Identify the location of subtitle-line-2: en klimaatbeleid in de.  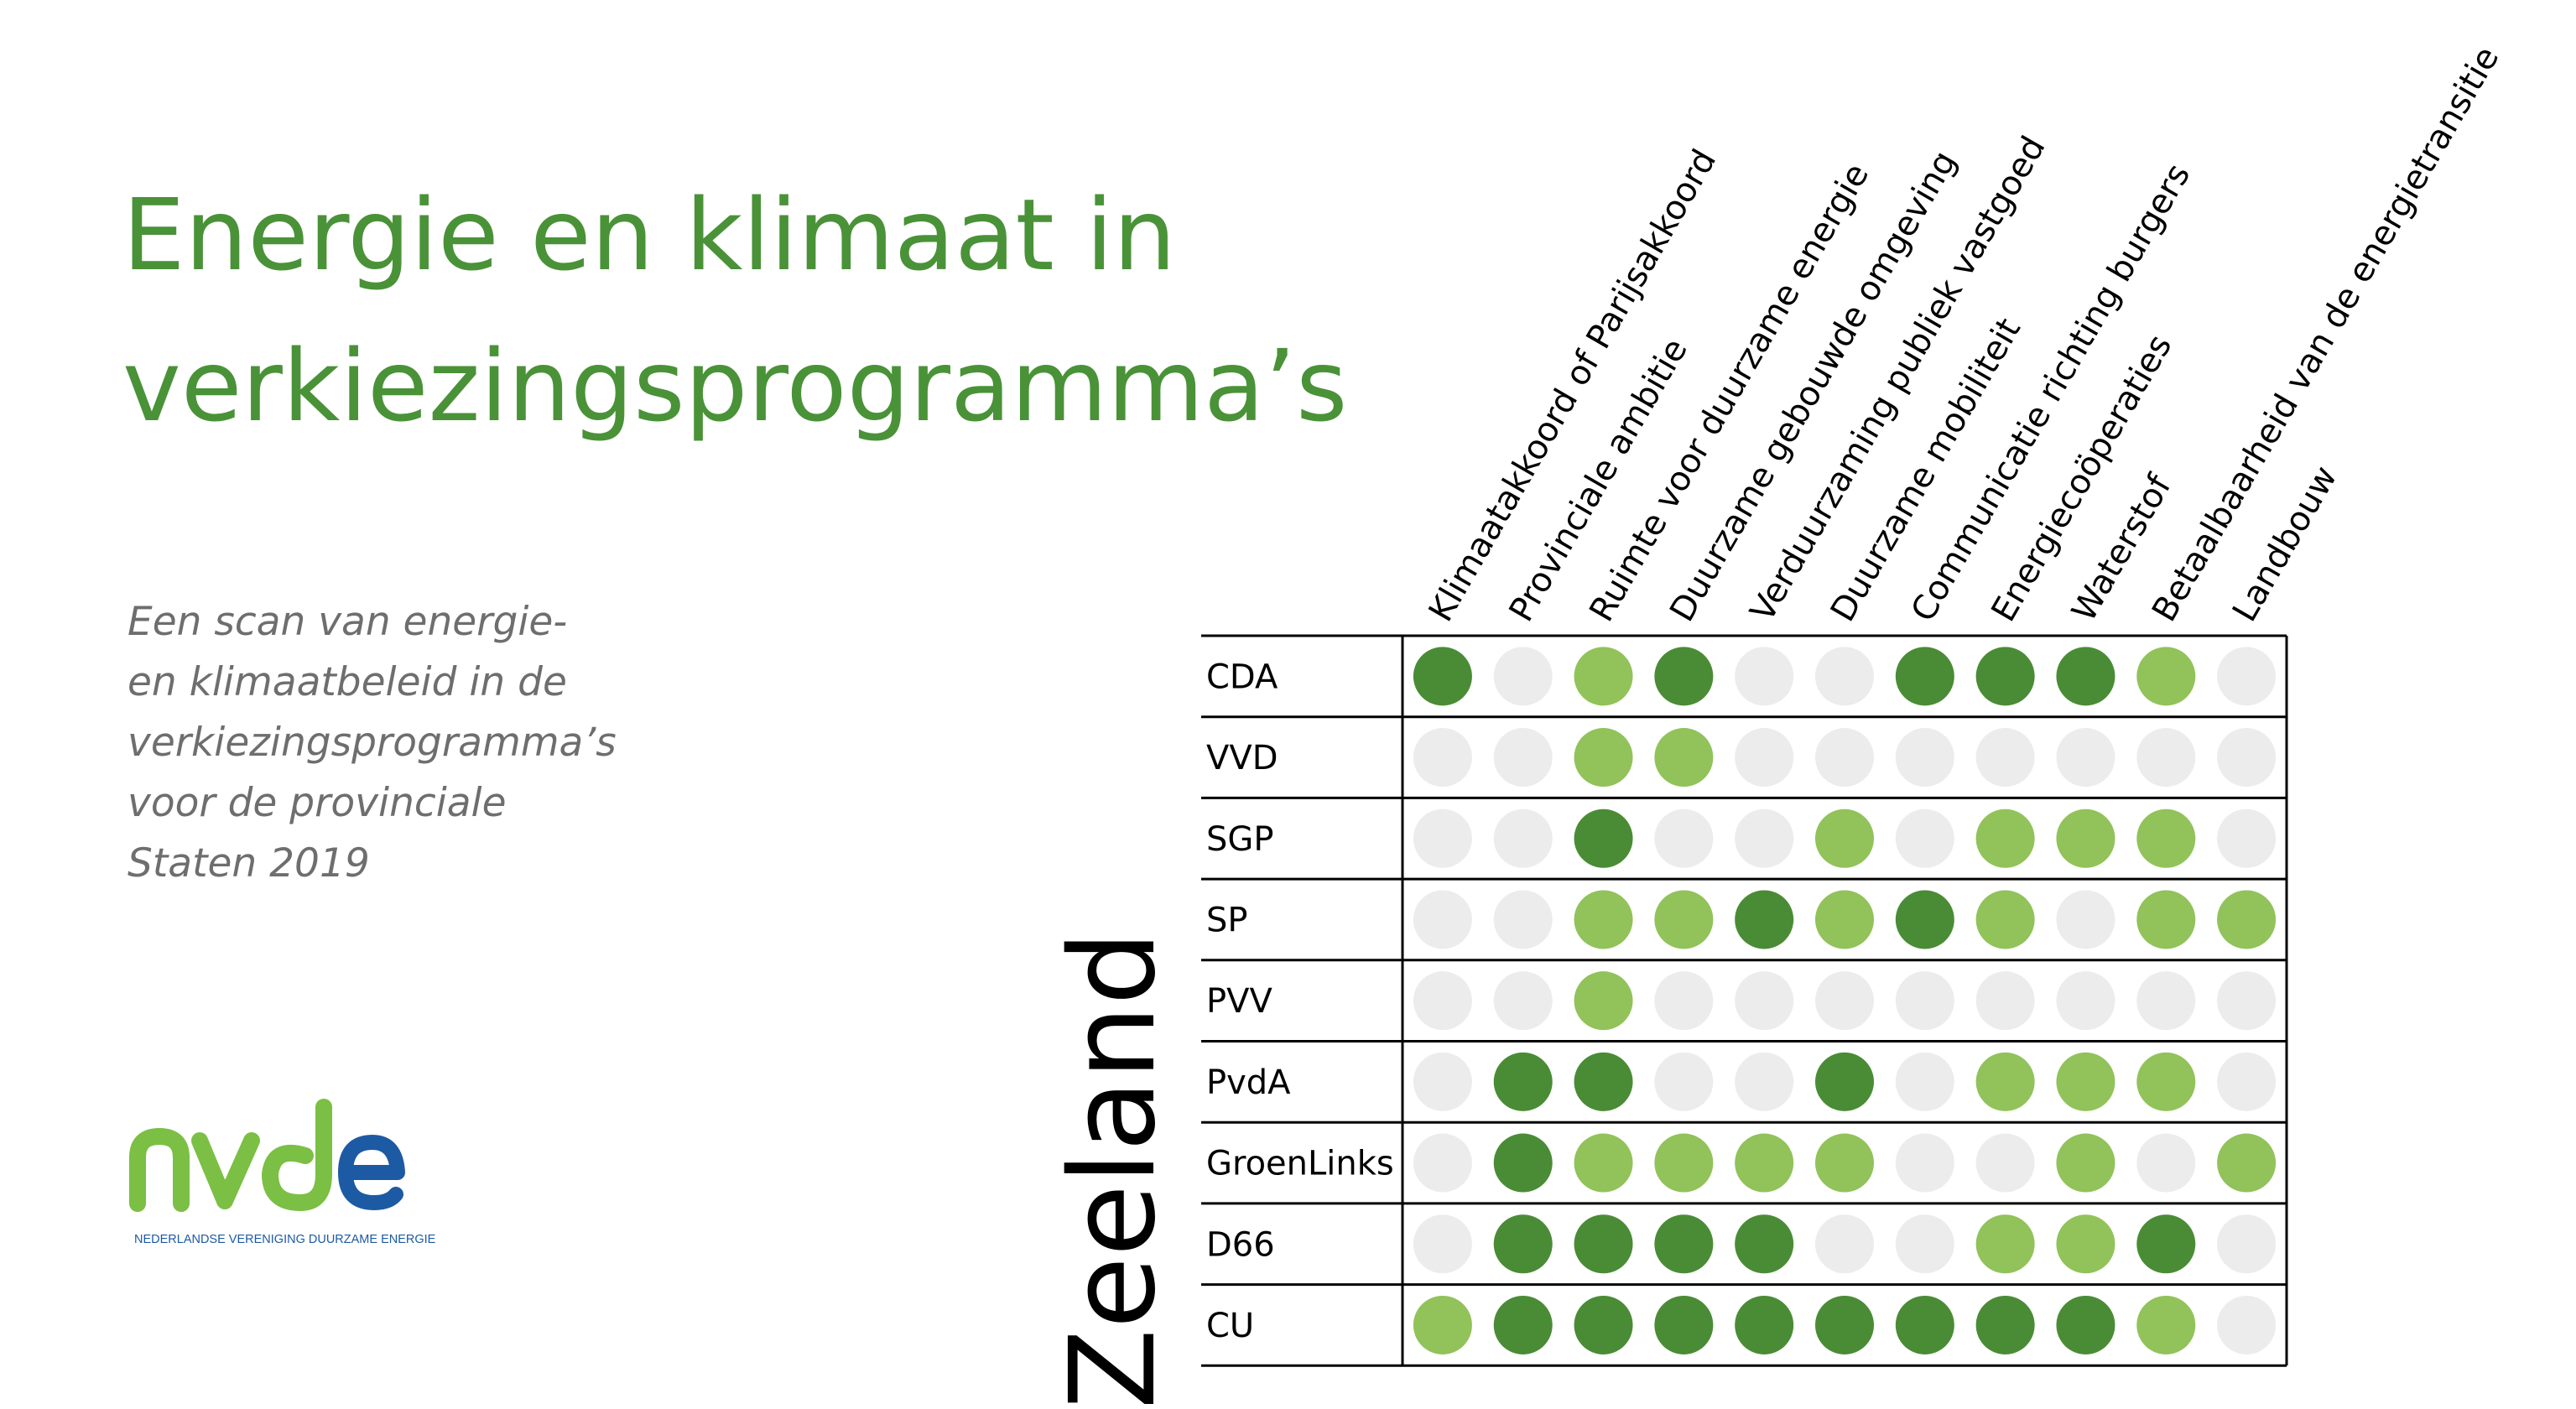
(347, 682).